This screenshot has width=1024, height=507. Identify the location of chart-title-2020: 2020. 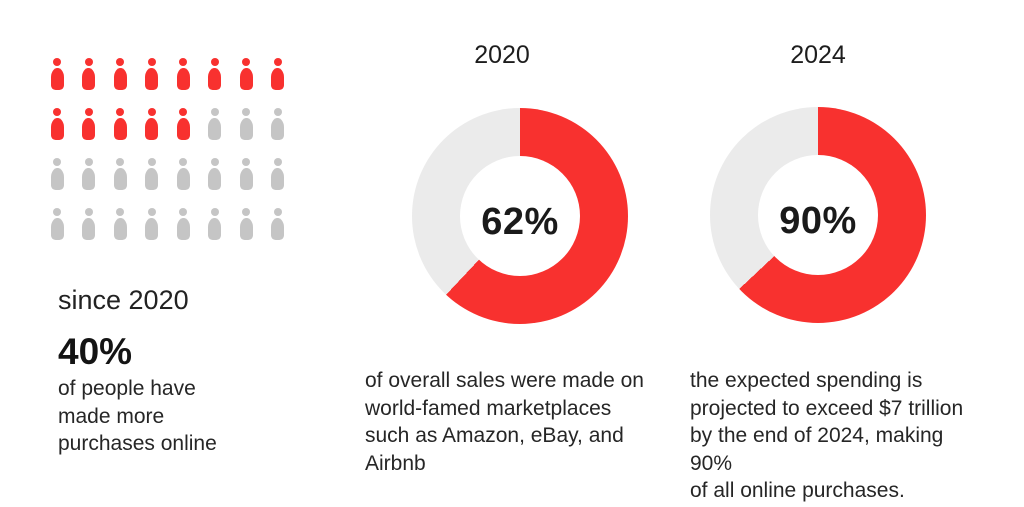
(502, 55).